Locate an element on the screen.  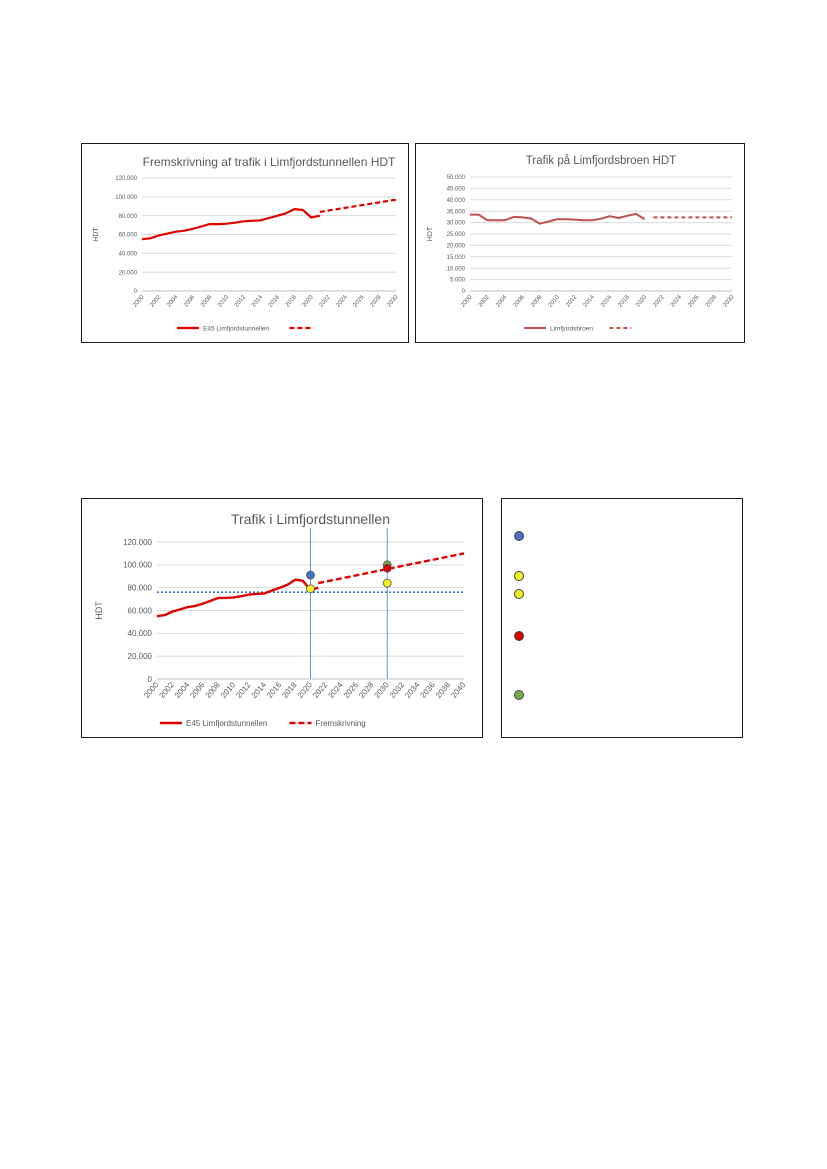
legend-label: Fremskrivning is located at coordinates (341, 723).